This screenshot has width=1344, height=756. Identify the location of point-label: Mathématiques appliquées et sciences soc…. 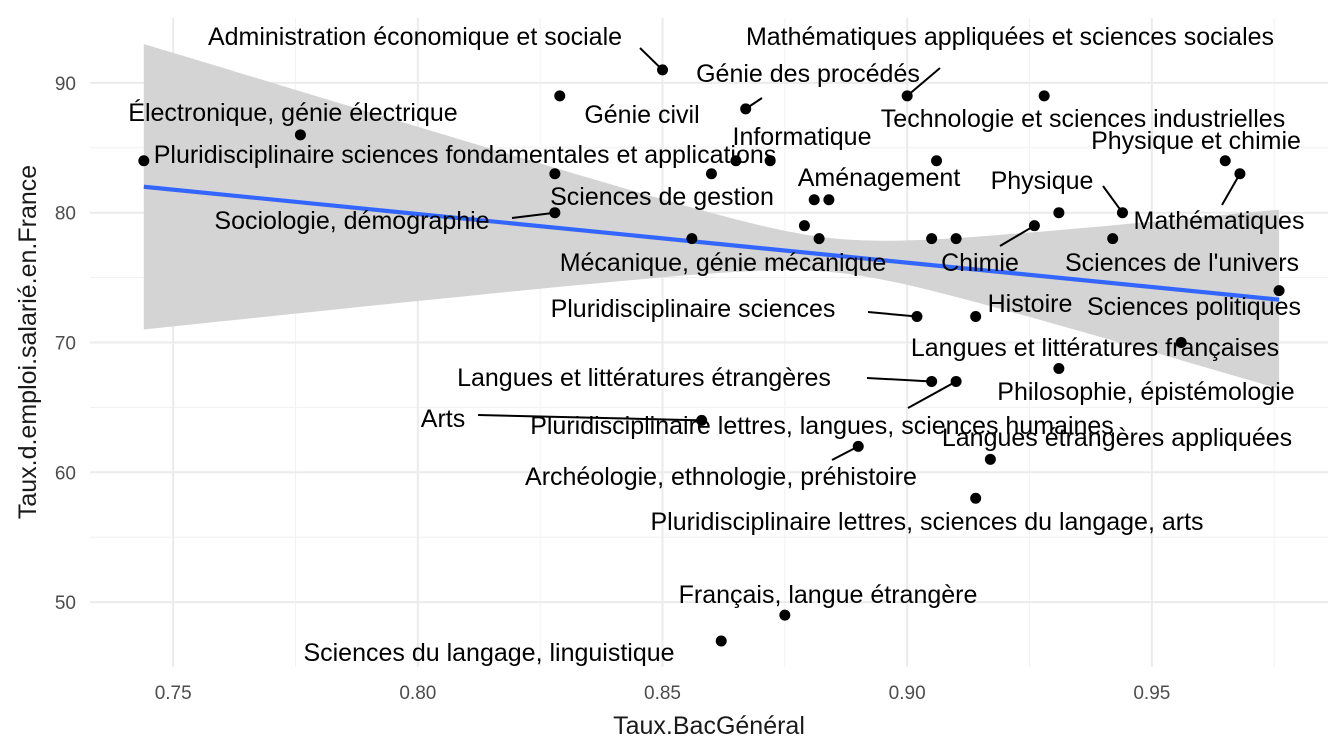
(1010, 37).